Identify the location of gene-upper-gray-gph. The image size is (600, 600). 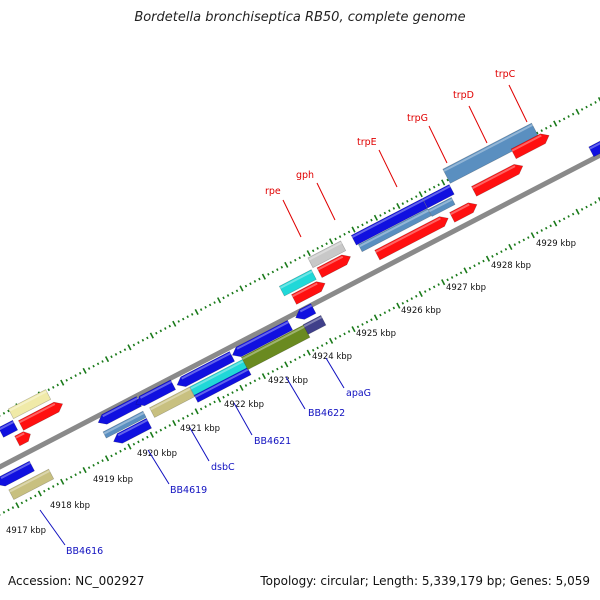
(327, 254).